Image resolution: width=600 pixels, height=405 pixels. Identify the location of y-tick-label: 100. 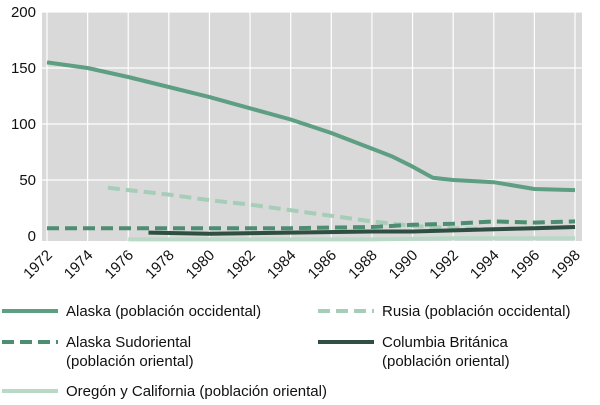
(23, 124).